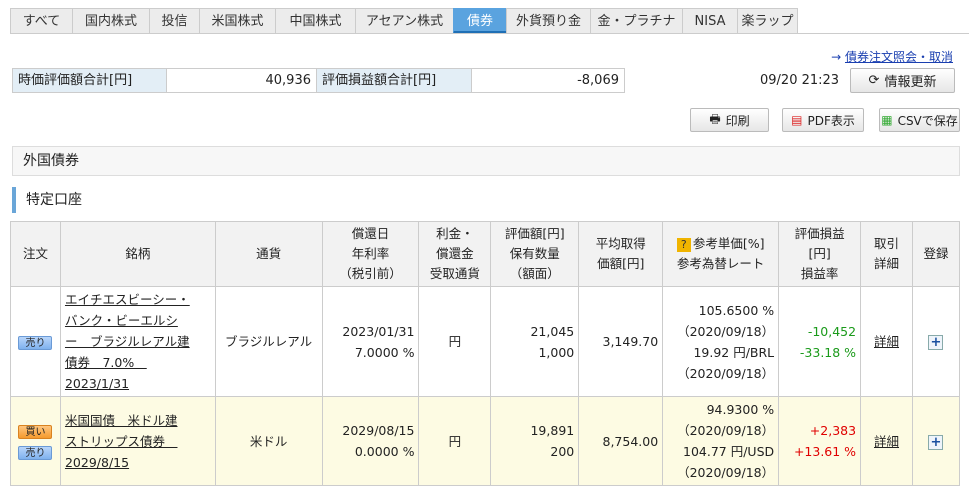 This screenshot has width=969, height=486. Describe the element at coordinates (767, 21) in the screenshot. I see `tab-10: 楽ラップ` at that location.